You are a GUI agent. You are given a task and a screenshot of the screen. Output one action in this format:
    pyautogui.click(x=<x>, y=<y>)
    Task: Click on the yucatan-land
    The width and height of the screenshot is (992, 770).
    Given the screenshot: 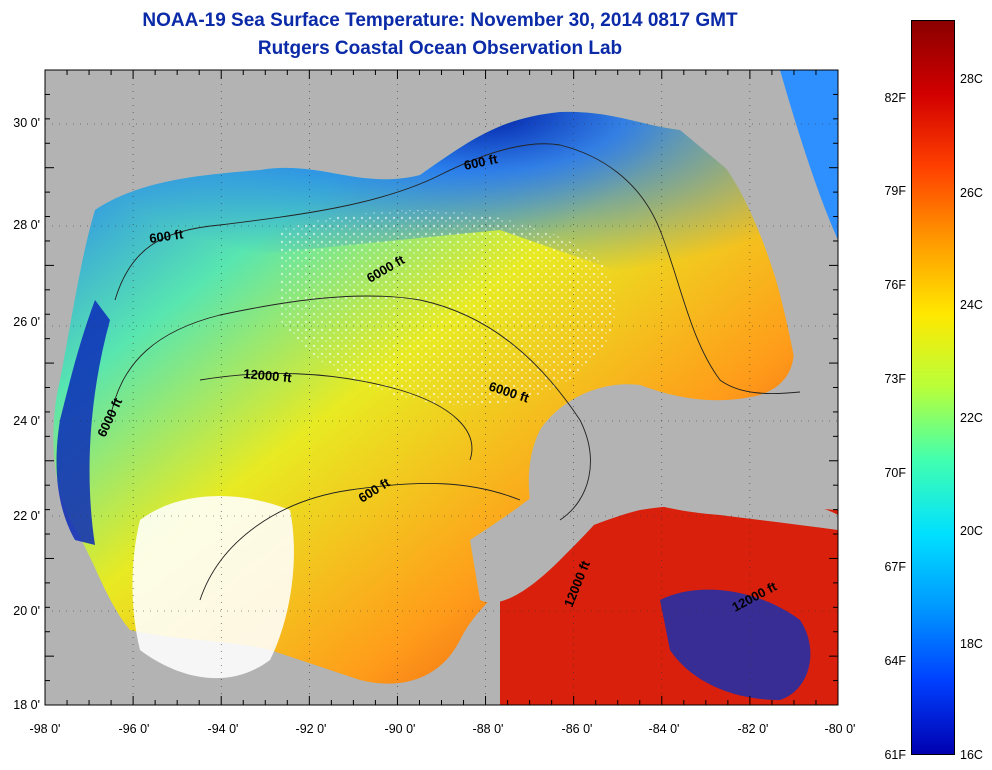 What is the action you would take?
    pyautogui.click(x=552, y=519)
    